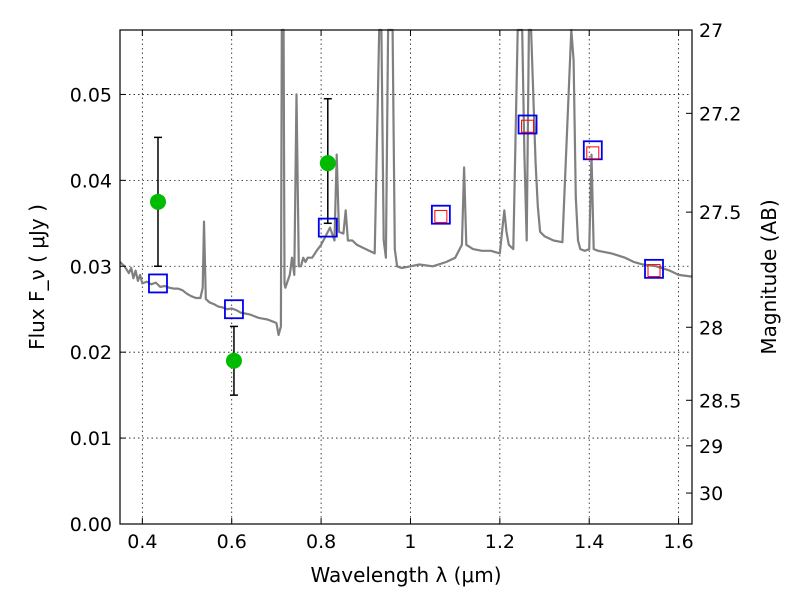 The width and height of the screenshot is (800, 600). Describe the element at coordinates (711, 447) in the screenshot. I see `right-tick-label: 29` at that location.